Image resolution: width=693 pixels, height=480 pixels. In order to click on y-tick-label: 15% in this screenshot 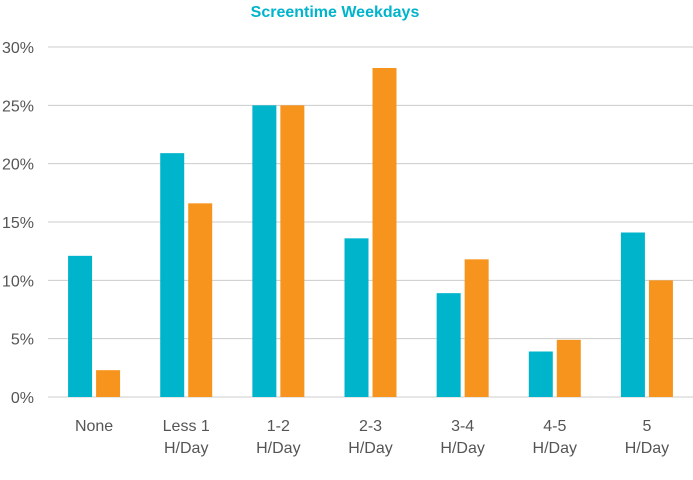, I will do `click(18, 223)`.